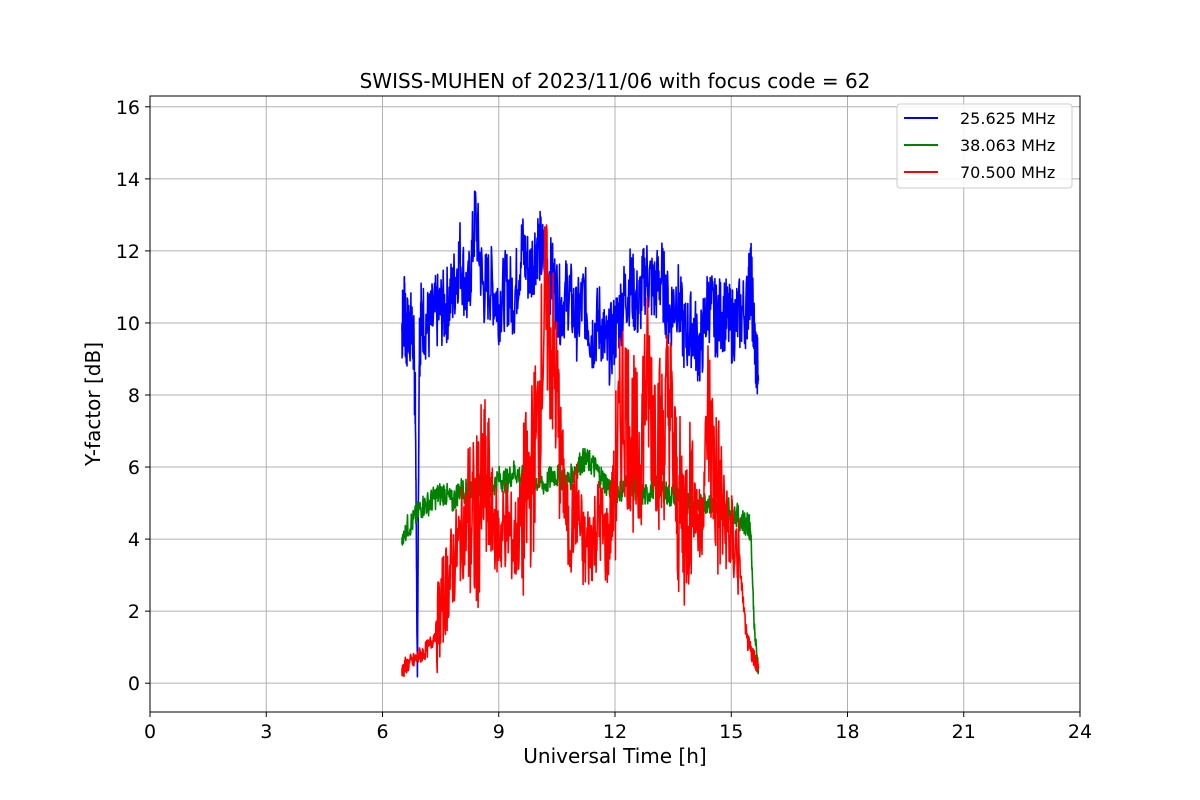  What do you see at coordinates (266, 732) in the screenshot?
I see `x-tick-label: 3` at bounding box center [266, 732].